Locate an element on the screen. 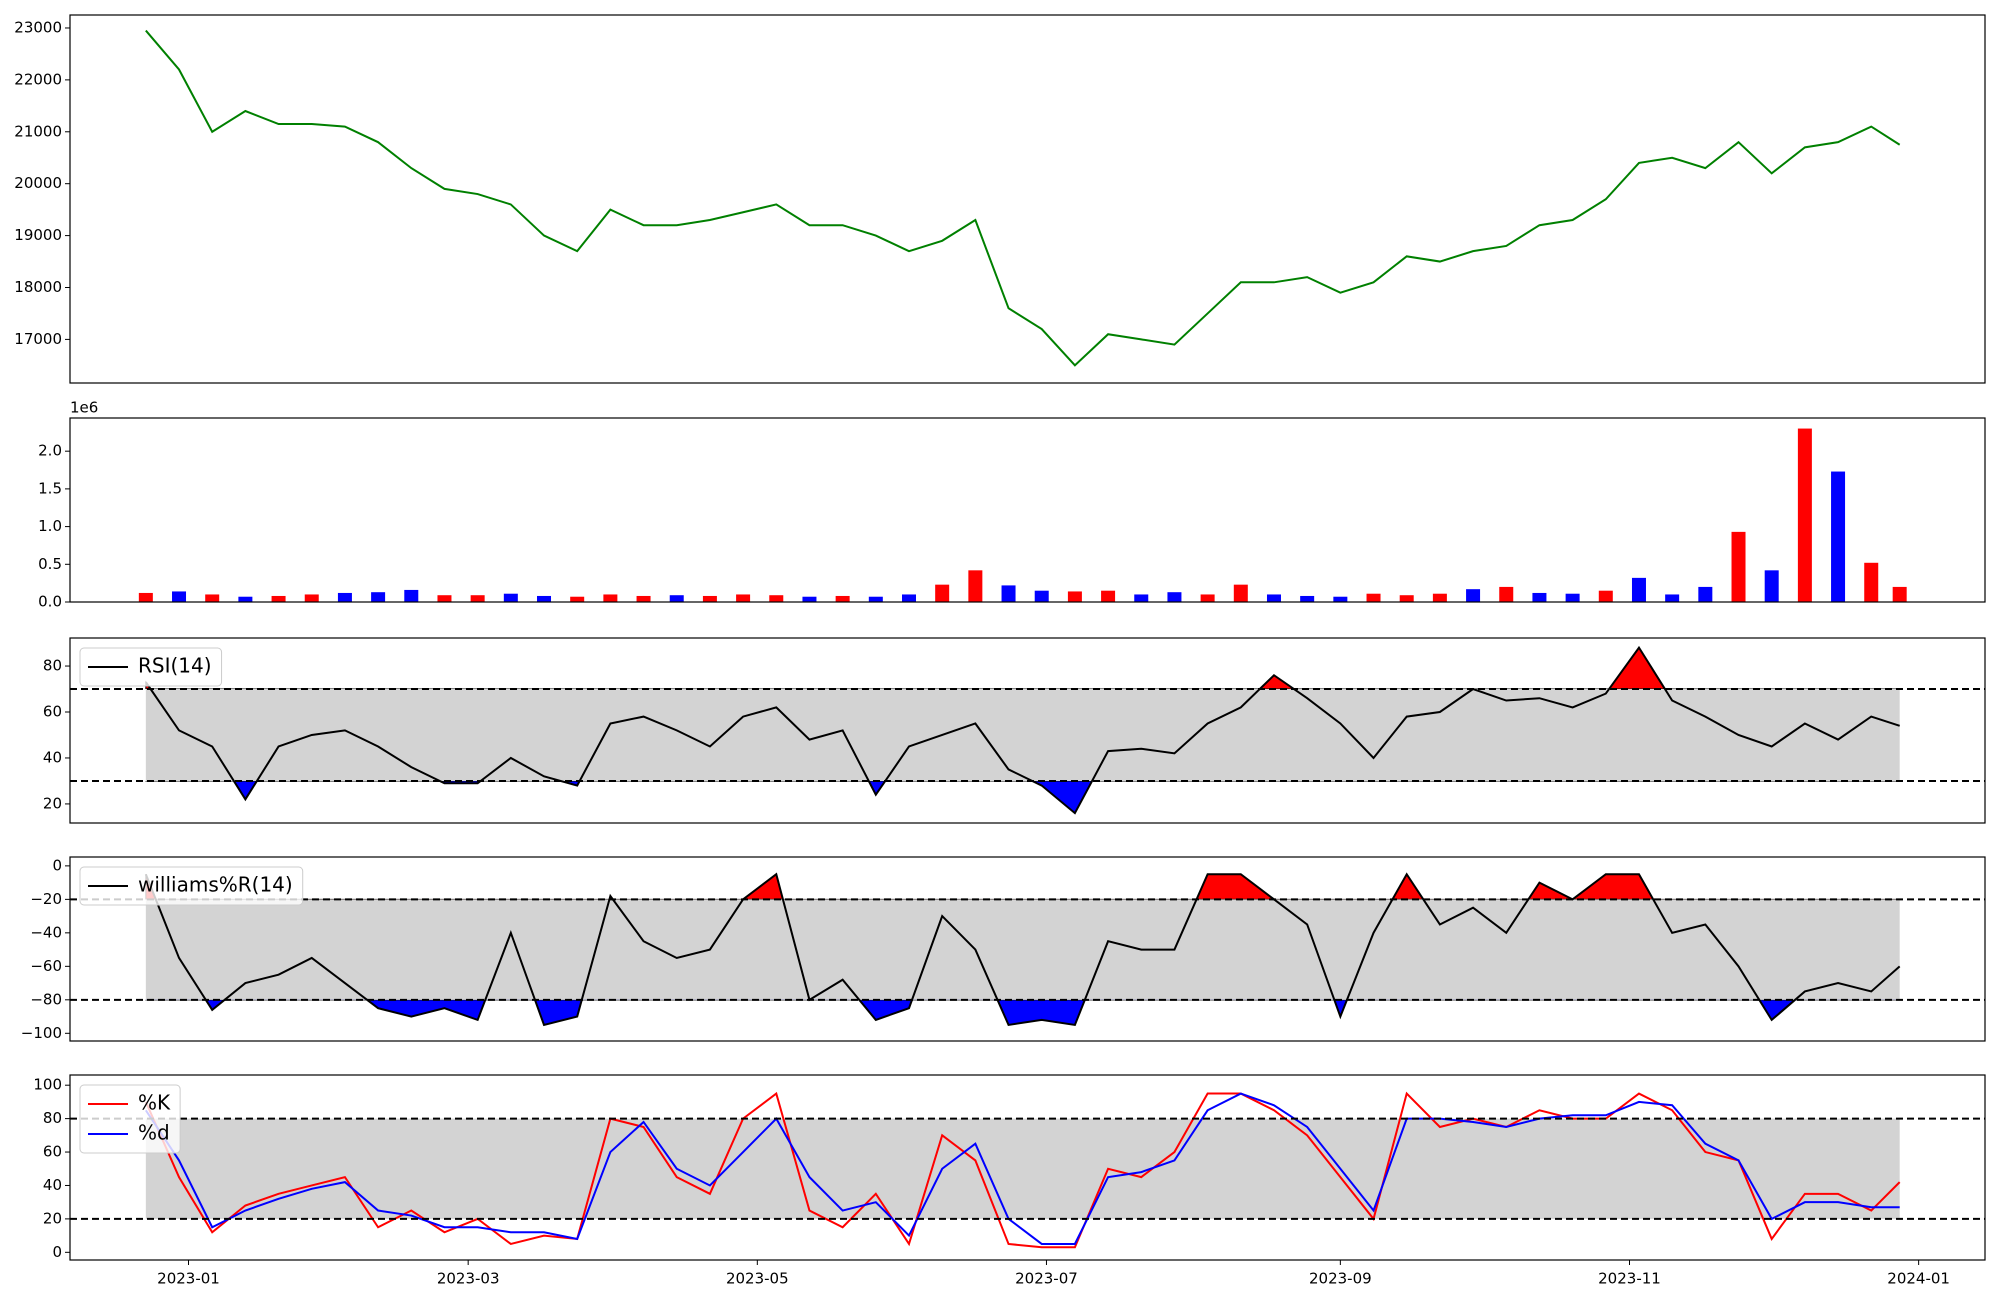  legend-label: %d is located at coordinates (154, 1133).